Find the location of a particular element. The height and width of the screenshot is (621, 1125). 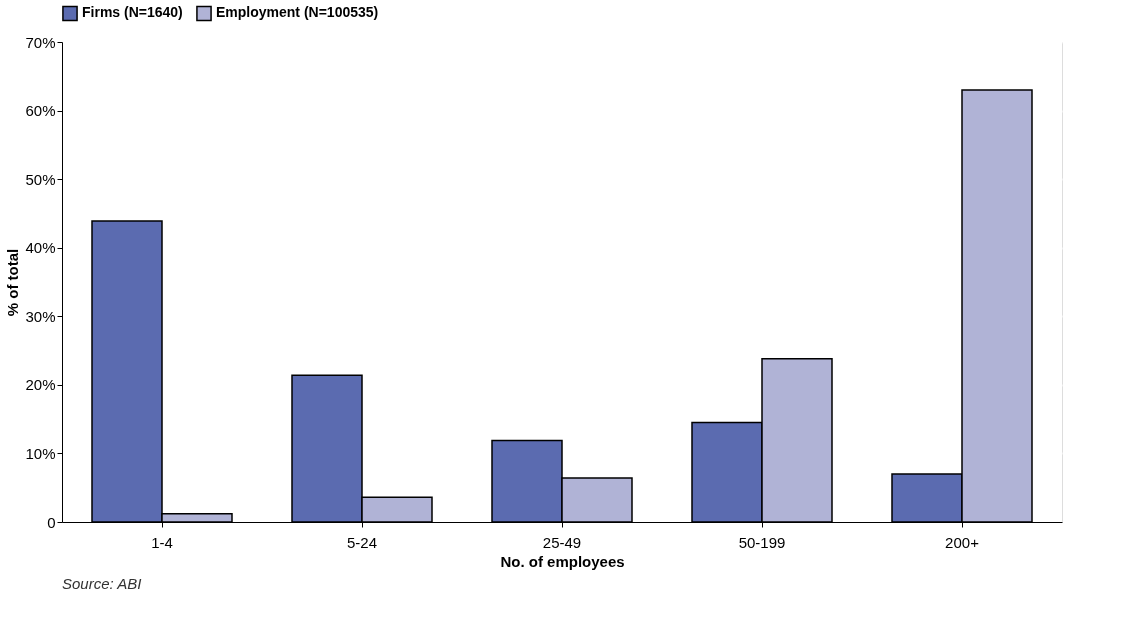

y-tick-label: 60% is located at coordinates (40, 111).